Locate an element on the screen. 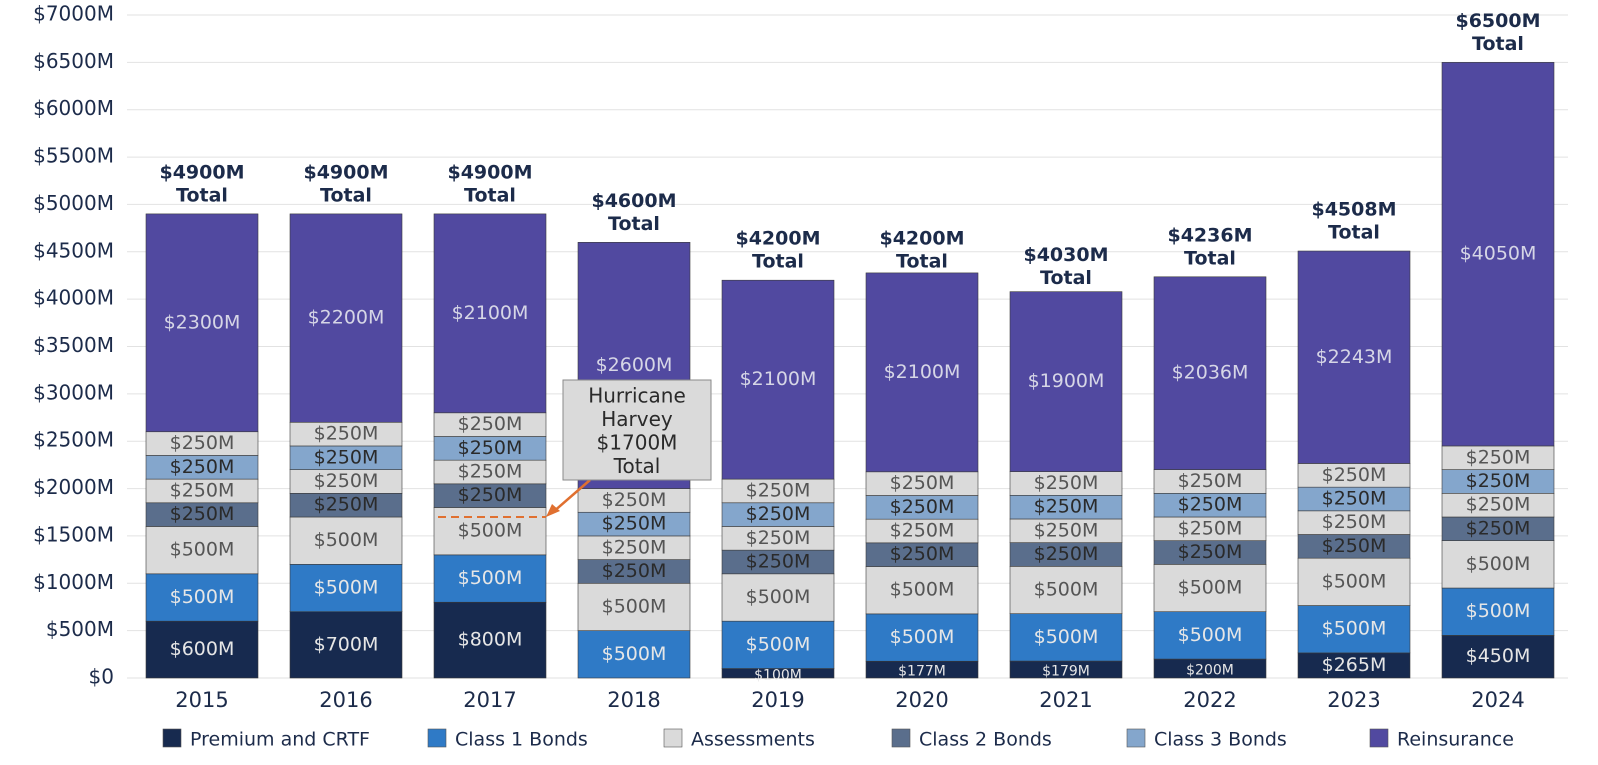 Image resolution: width=1598 pixels, height=765 pixels. x-tick-label: 2015 is located at coordinates (201, 700).